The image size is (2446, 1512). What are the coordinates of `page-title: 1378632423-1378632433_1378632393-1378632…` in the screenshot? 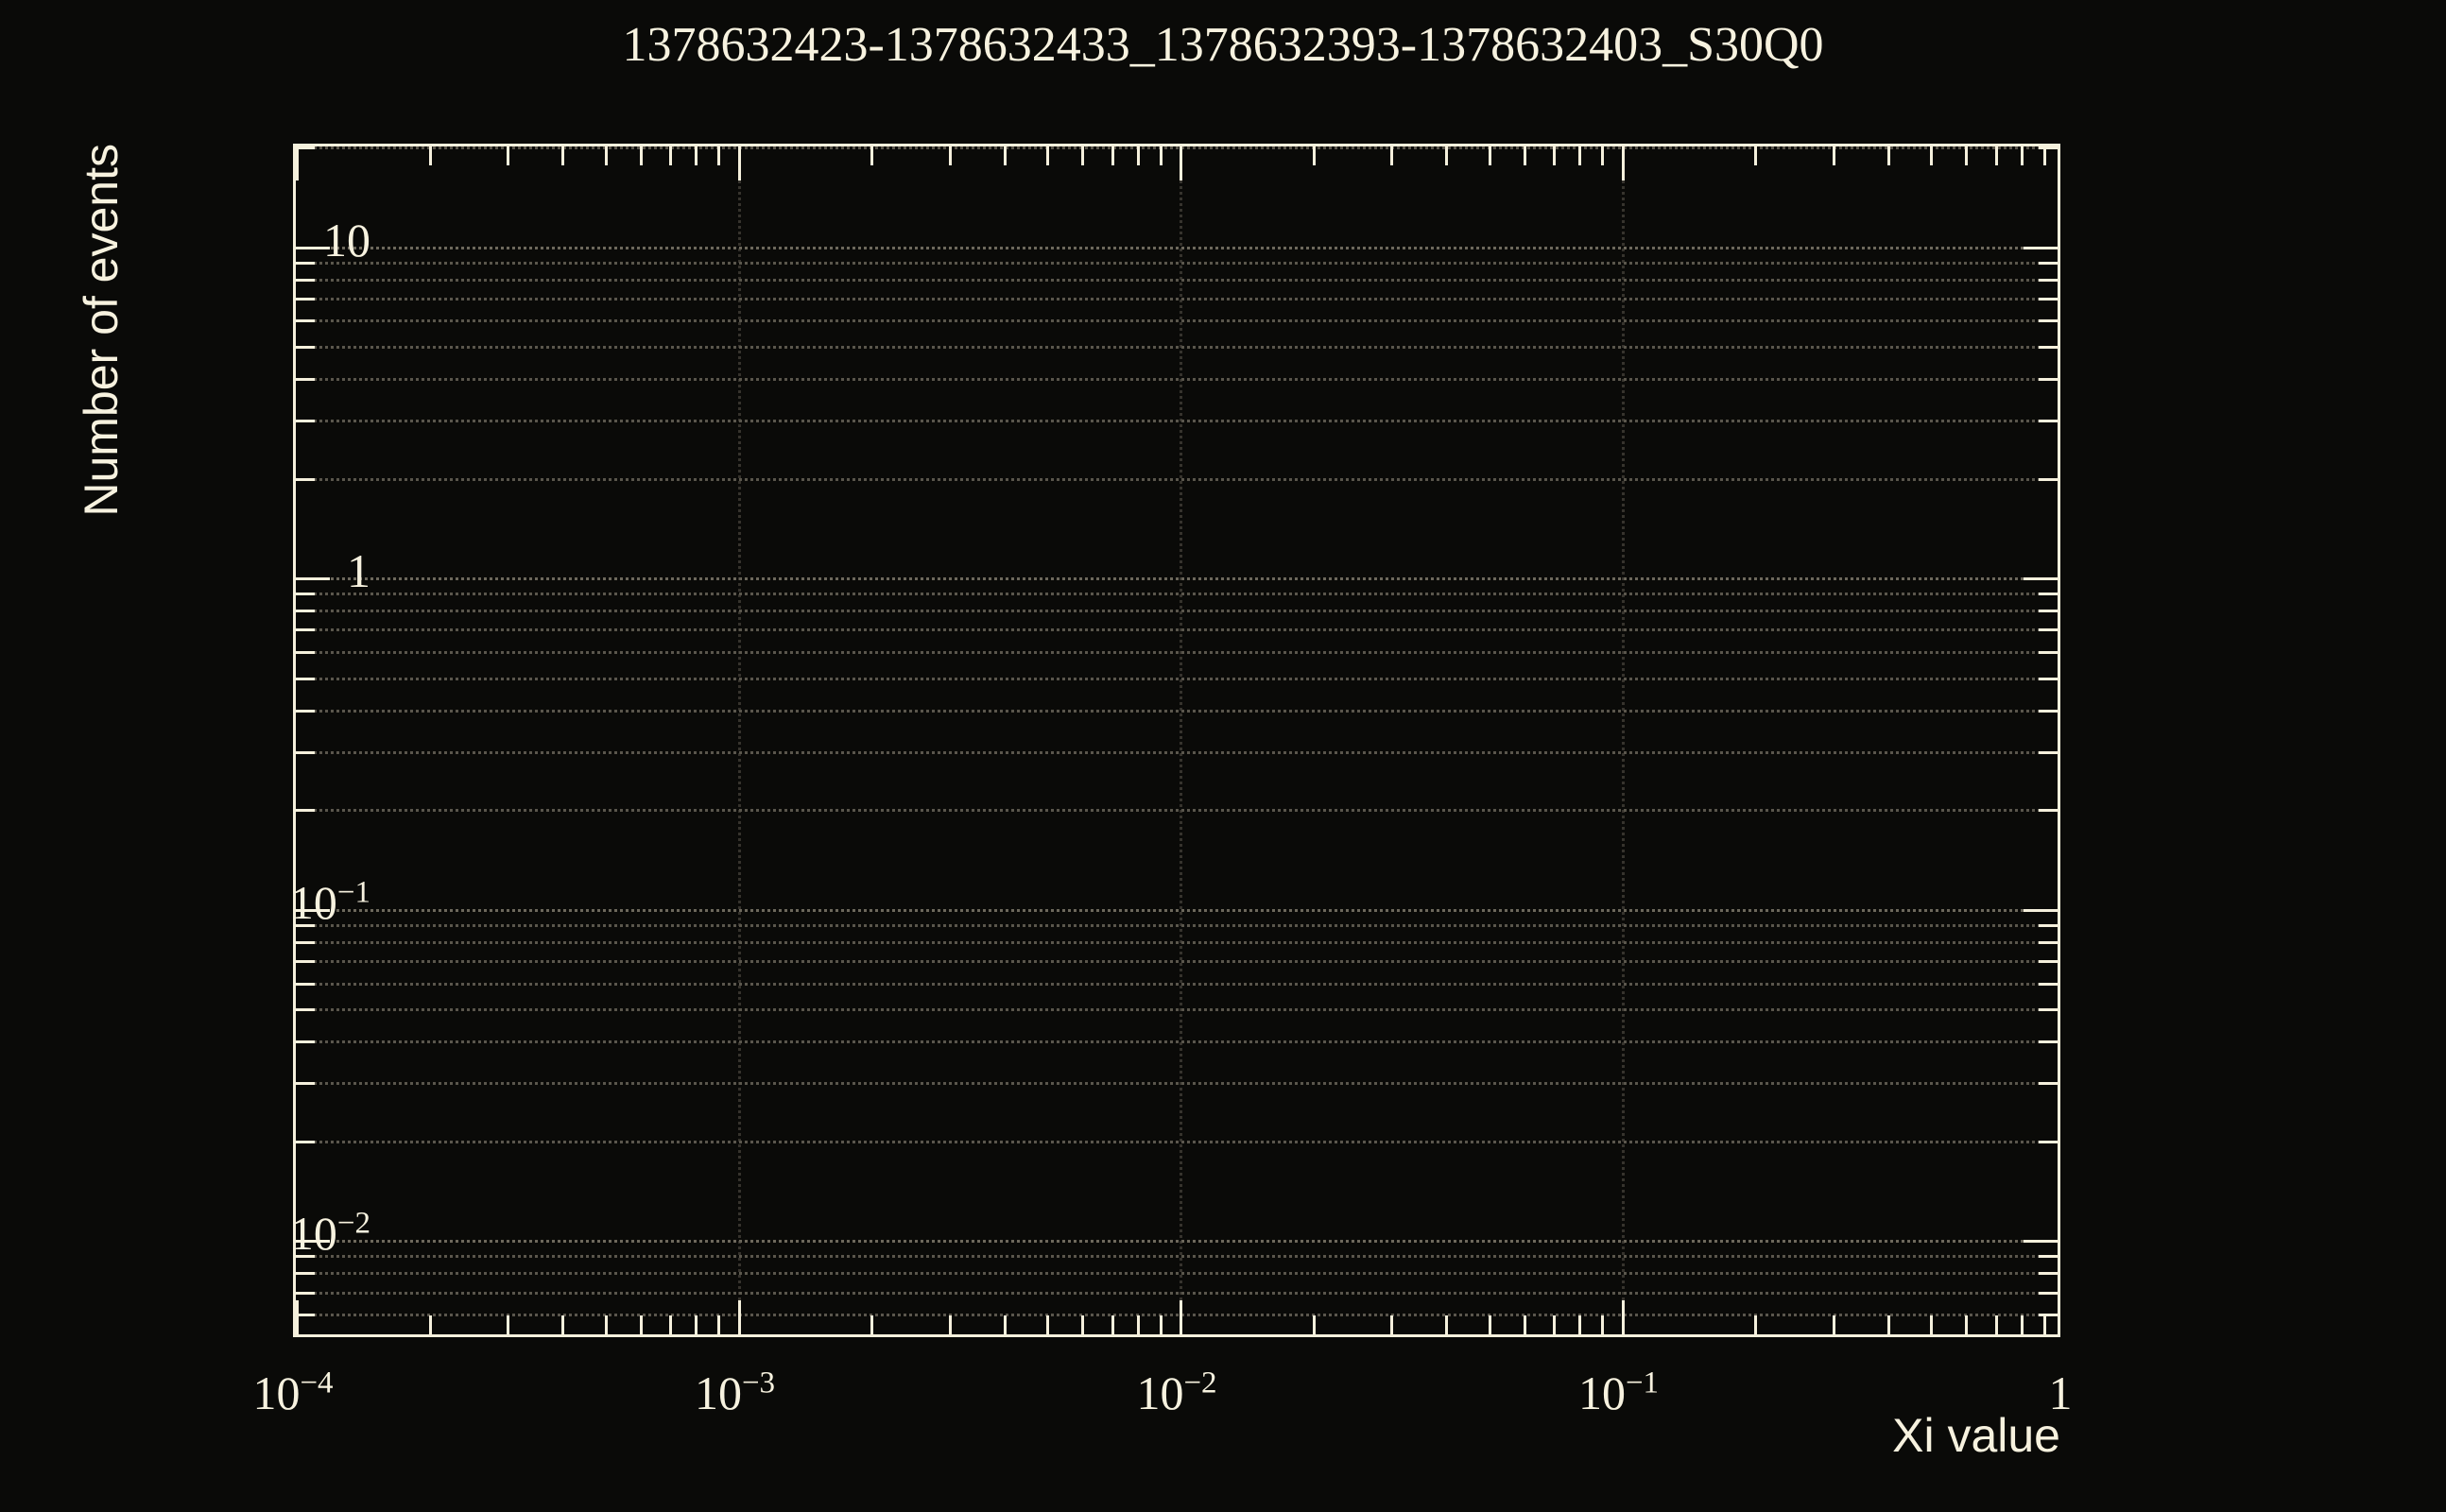 It's located at (1223, 45).